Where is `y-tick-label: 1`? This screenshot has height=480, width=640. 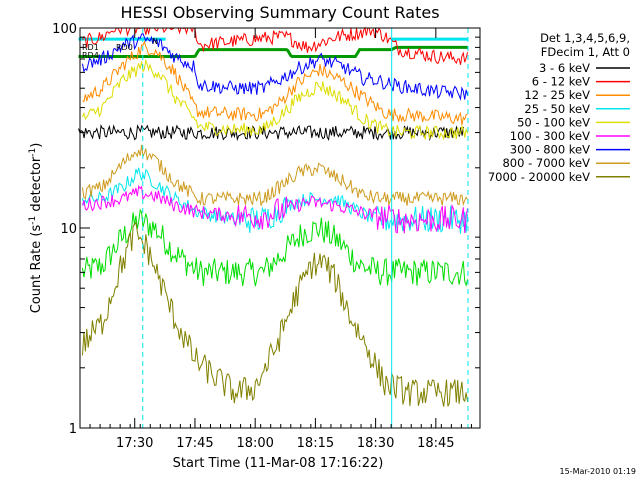 y-tick-label: 1 is located at coordinates (73, 429).